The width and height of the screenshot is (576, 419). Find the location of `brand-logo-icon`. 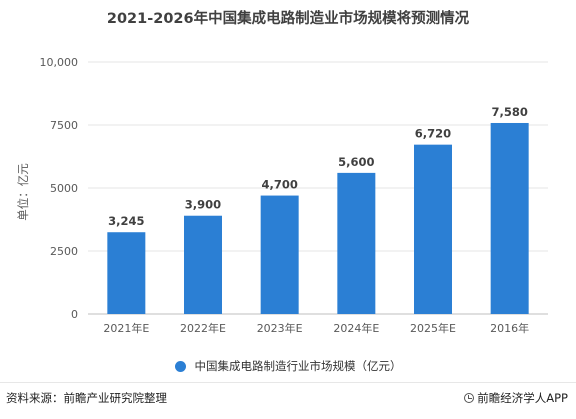

brand-logo-icon is located at coordinates (469, 398).